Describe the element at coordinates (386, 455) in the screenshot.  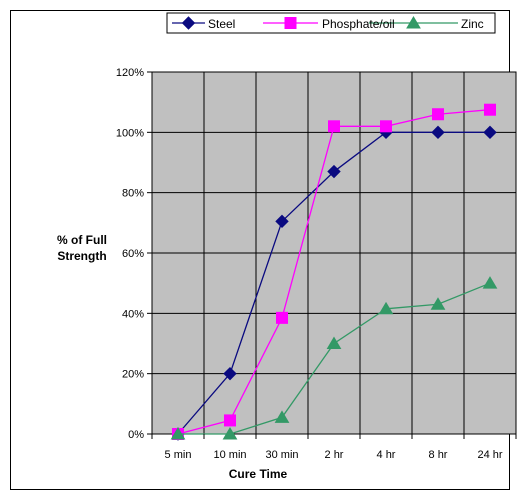
I see `x-tick-label: 4 hr` at that location.